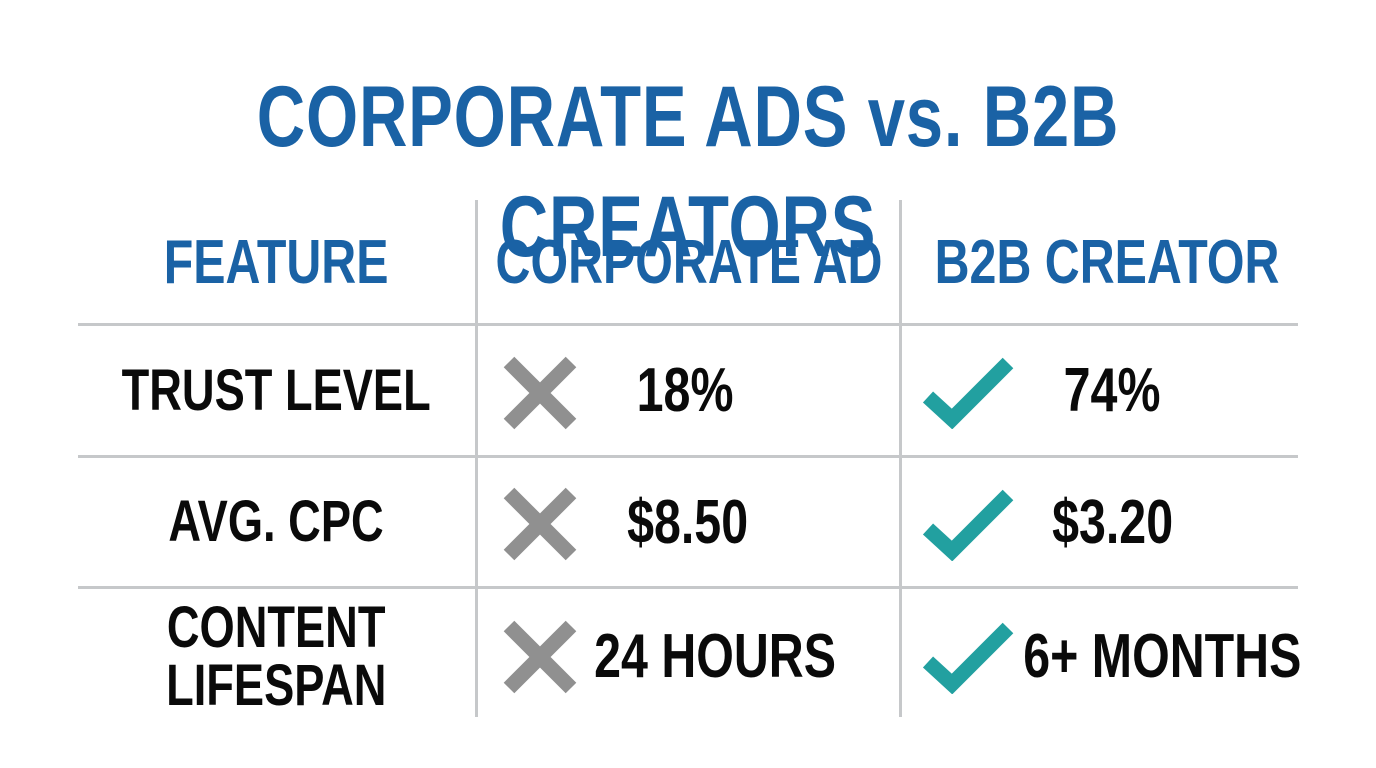 This screenshot has height=768, width=1376. I want to click on feature-cell: TRUST LEVEL, so click(276, 390).